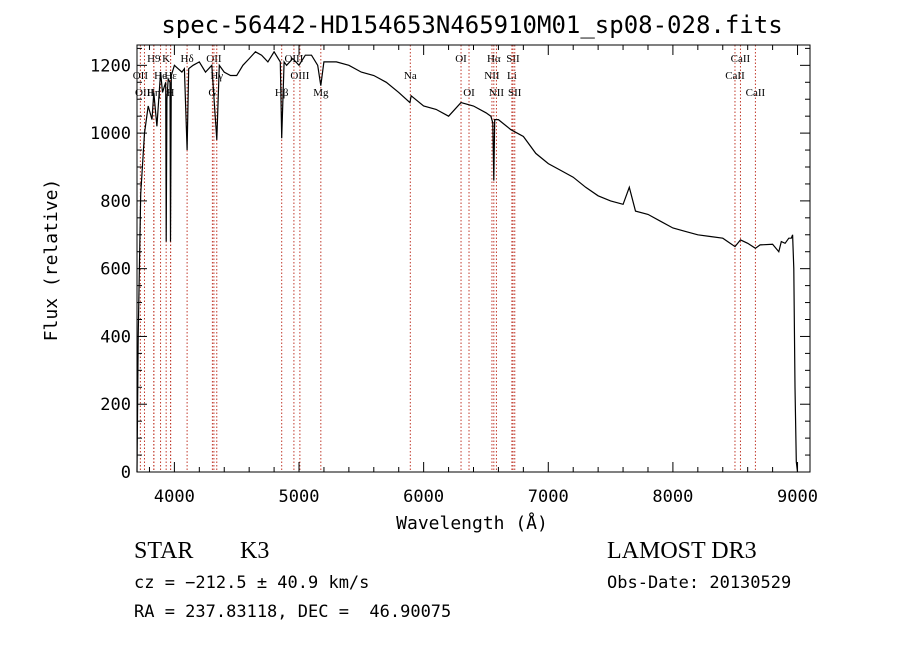  What do you see at coordinates (187, 59) in the screenshot?
I see `marker-label-7: Hδ` at bounding box center [187, 59].